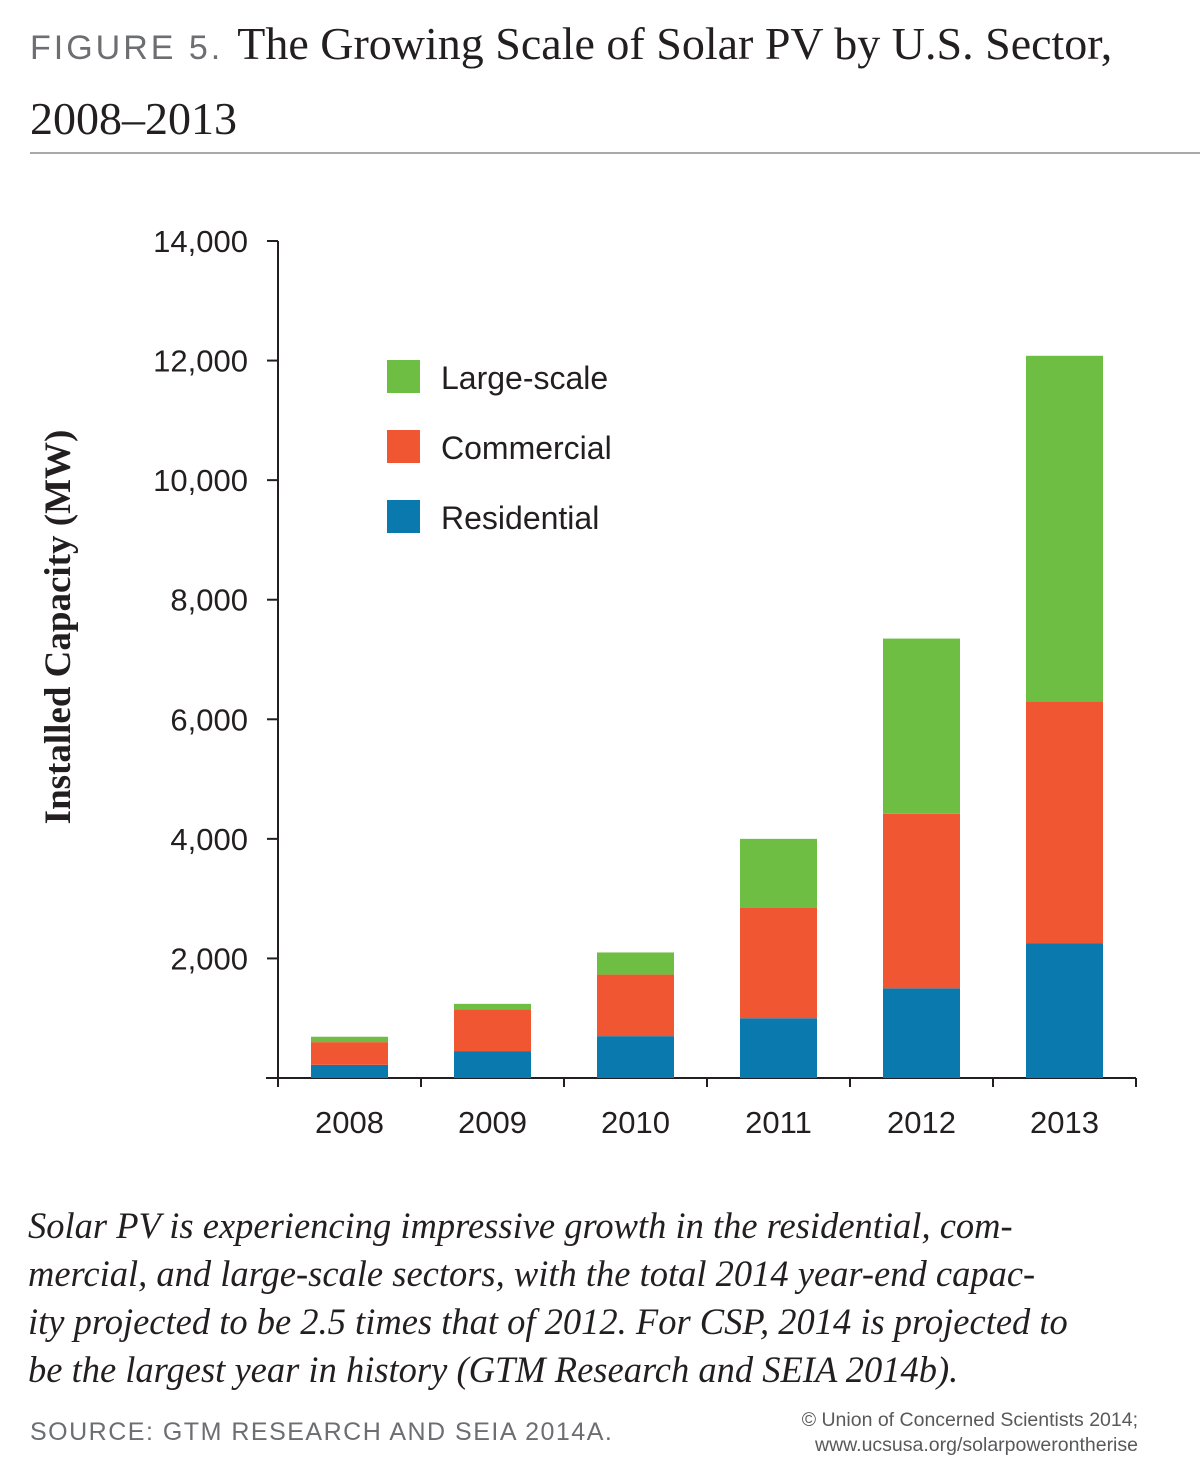 The image size is (1200, 1471). Describe the element at coordinates (778, 1048) in the screenshot. I see `bar-residential-2011` at that location.